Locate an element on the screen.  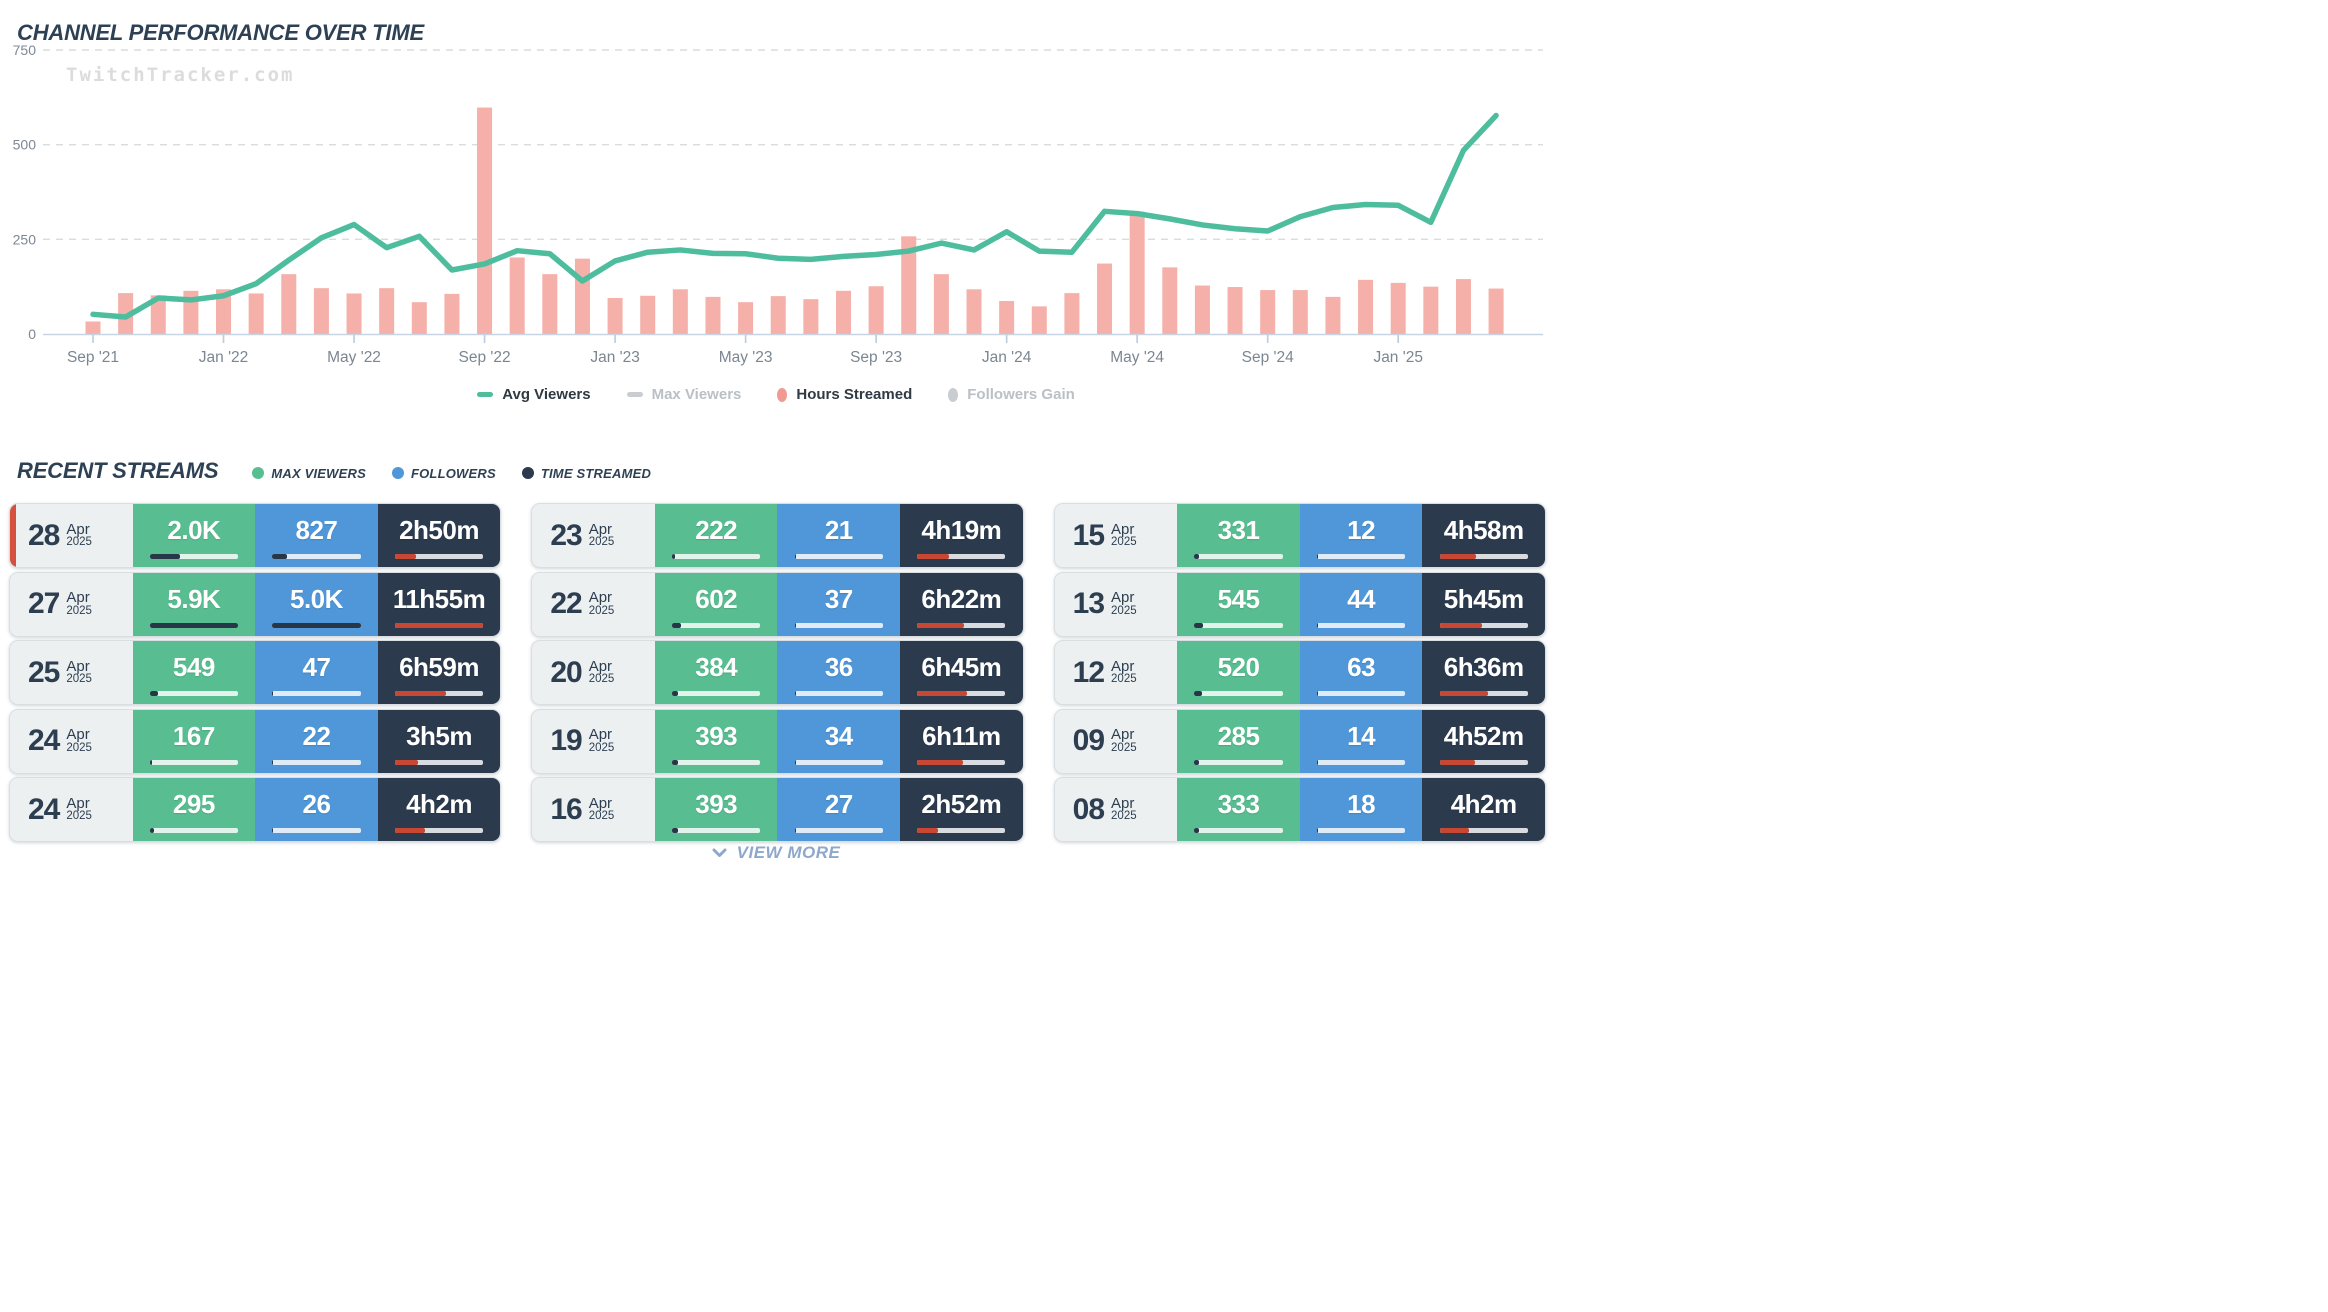
max-viewers-value: 2.0K is located at coordinates (194, 530).